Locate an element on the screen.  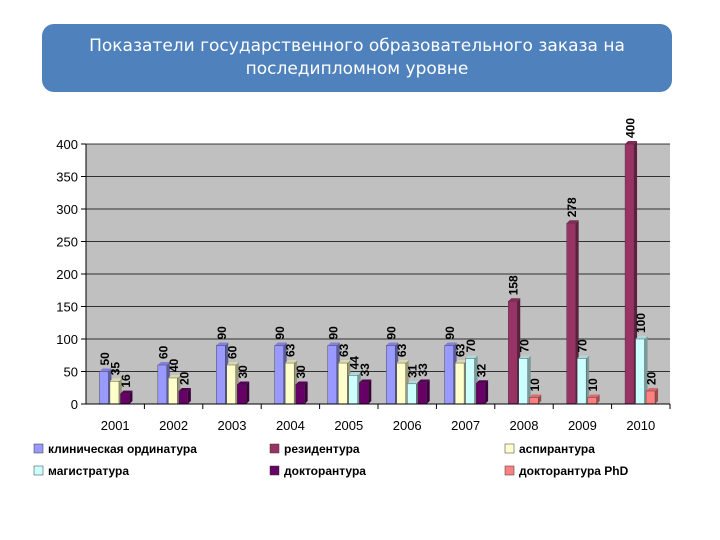
legend-label: докторантура PhD is located at coordinates (574, 471).